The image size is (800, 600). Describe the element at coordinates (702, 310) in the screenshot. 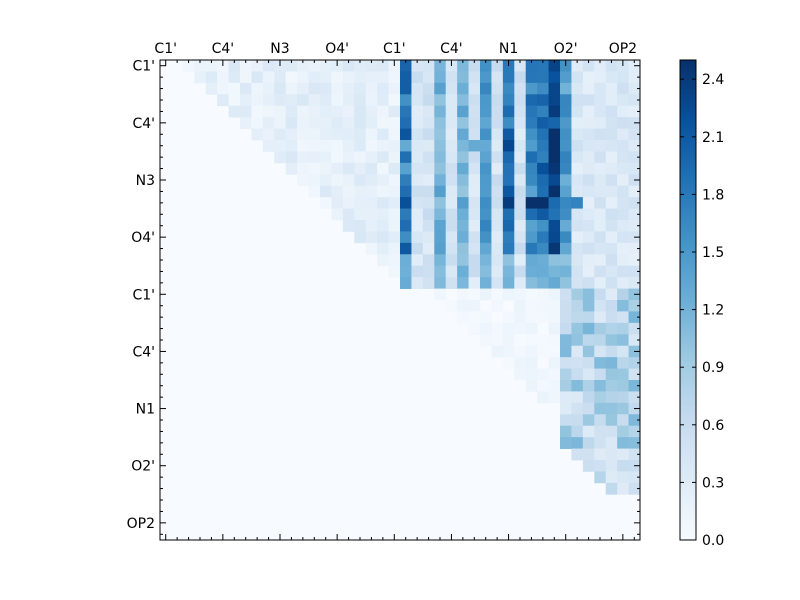

I see `colorbar-ticks: 0.0 0.3 0.6 0.9 1.2 1.5 1.8 2.1 2.4` at that location.